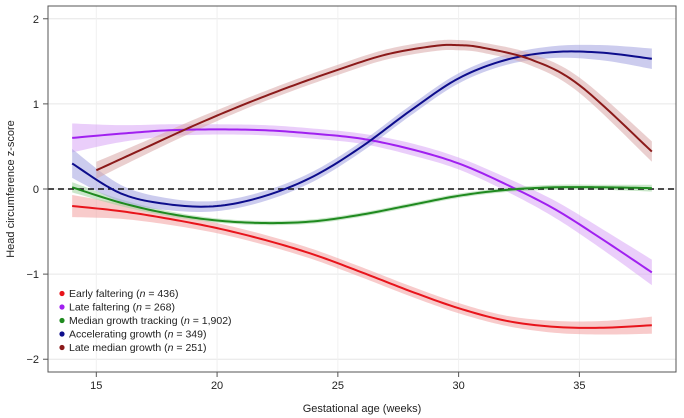 The image size is (684, 418). I want to click on legend-count: = 1,902), so click(211, 321).